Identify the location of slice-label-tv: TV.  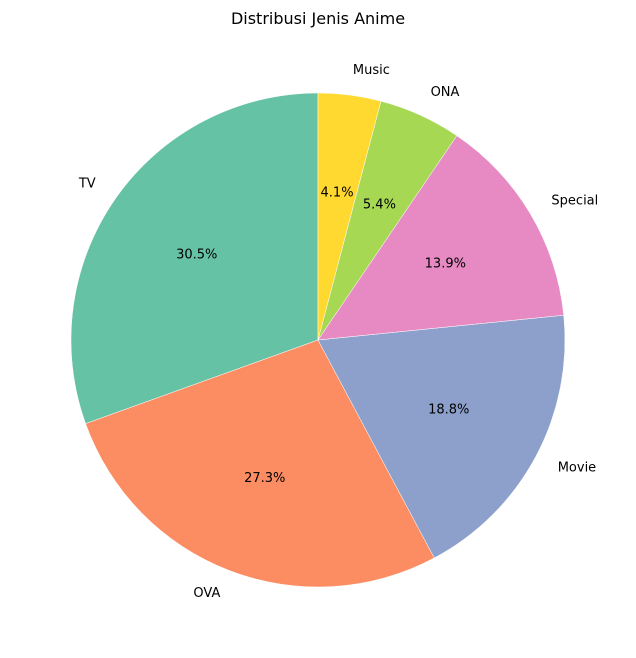
(87, 183).